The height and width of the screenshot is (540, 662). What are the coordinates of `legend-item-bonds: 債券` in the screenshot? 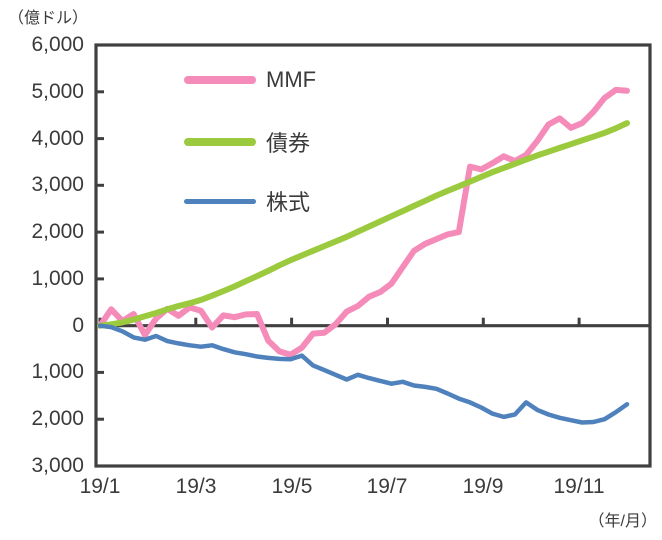 It's located at (247, 143).